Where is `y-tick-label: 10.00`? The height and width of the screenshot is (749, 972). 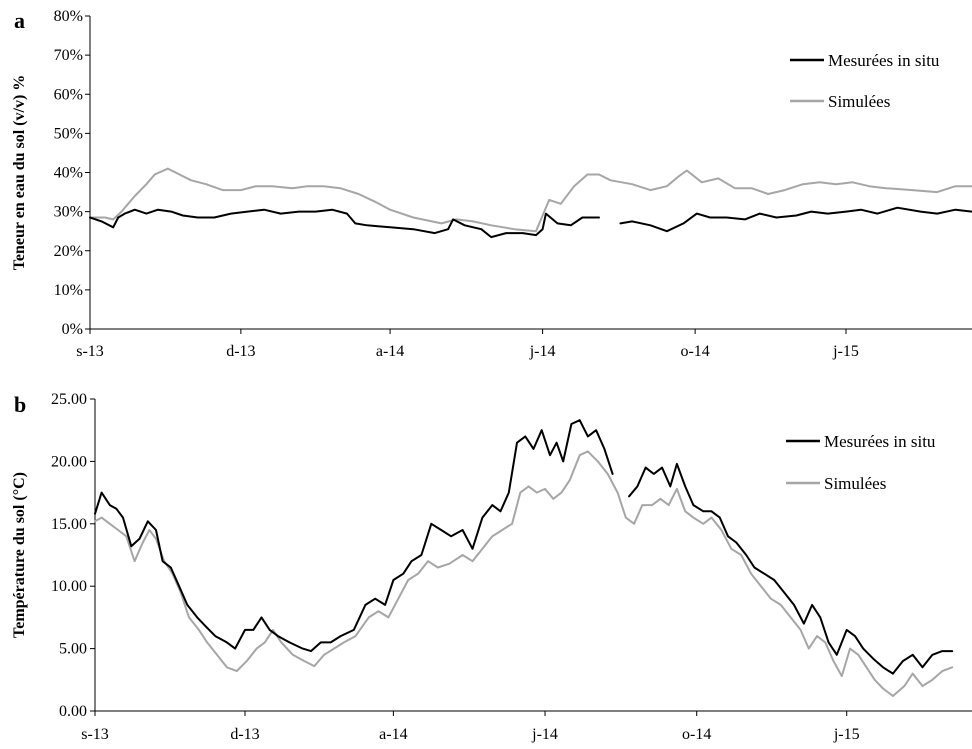 y-tick-label: 10.00 is located at coordinates (69, 586).